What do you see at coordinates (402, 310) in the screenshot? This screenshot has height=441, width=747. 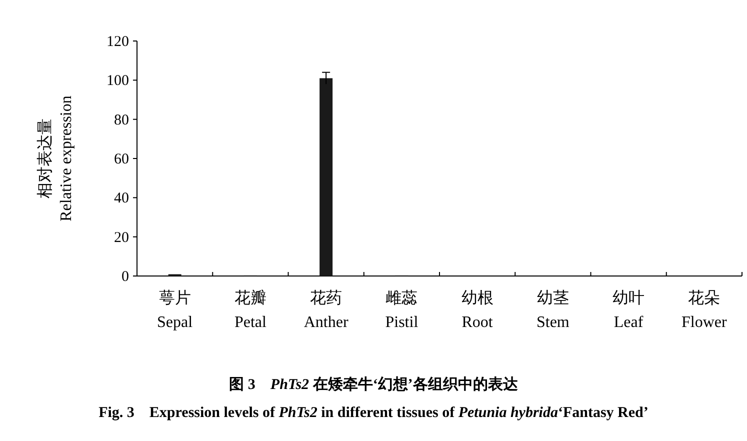 I see `x-tick-label: 雌蕊 Pistil` at bounding box center [402, 310].